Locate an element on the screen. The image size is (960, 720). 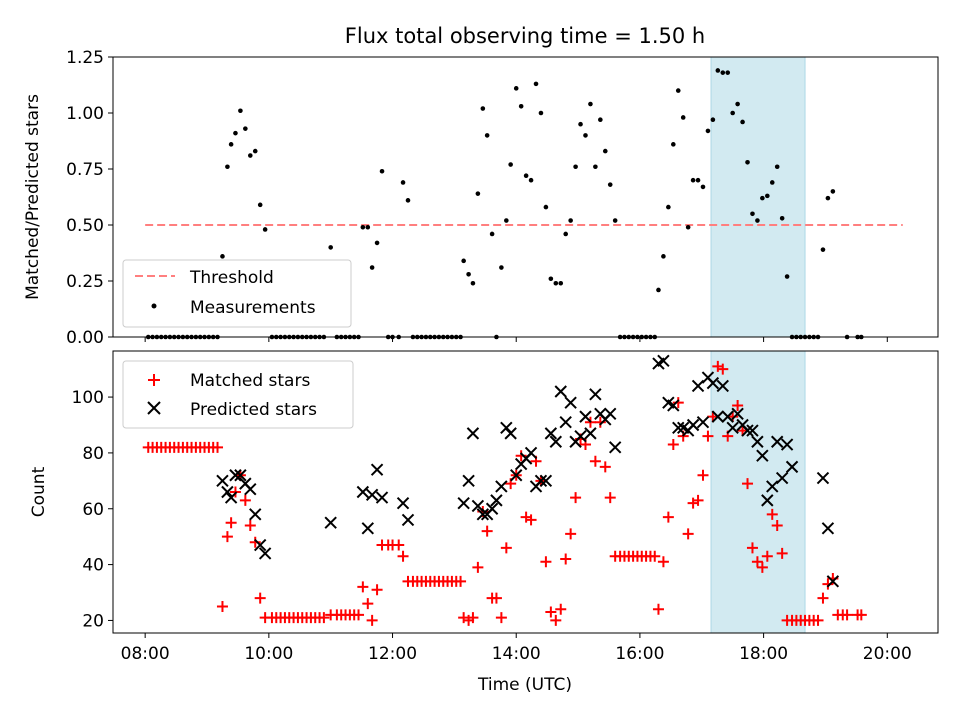
x-tick-label: 12:00 is located at coordinates (392, 654).